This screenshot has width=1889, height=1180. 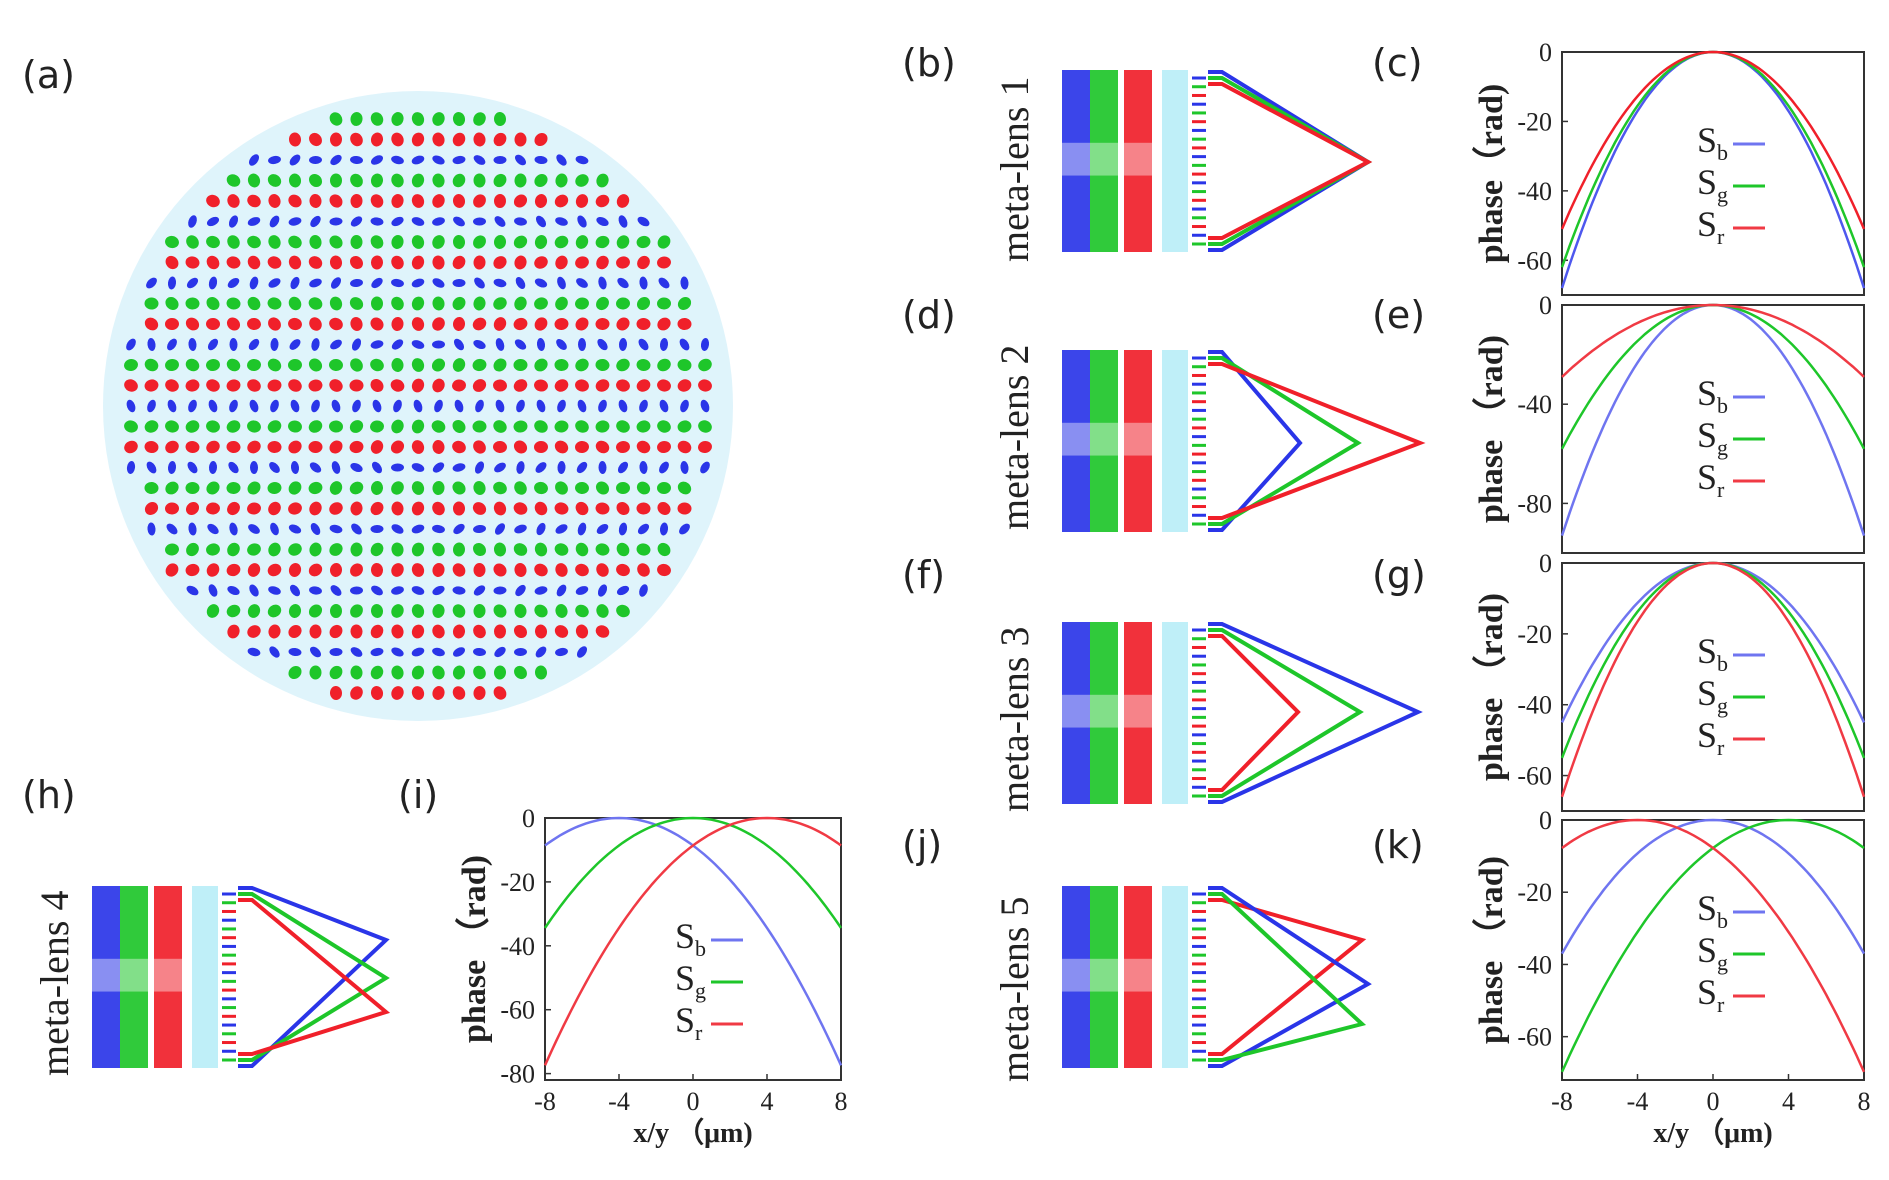 I want to click on panel-label-e: (e), so click(x=1398, y=315).